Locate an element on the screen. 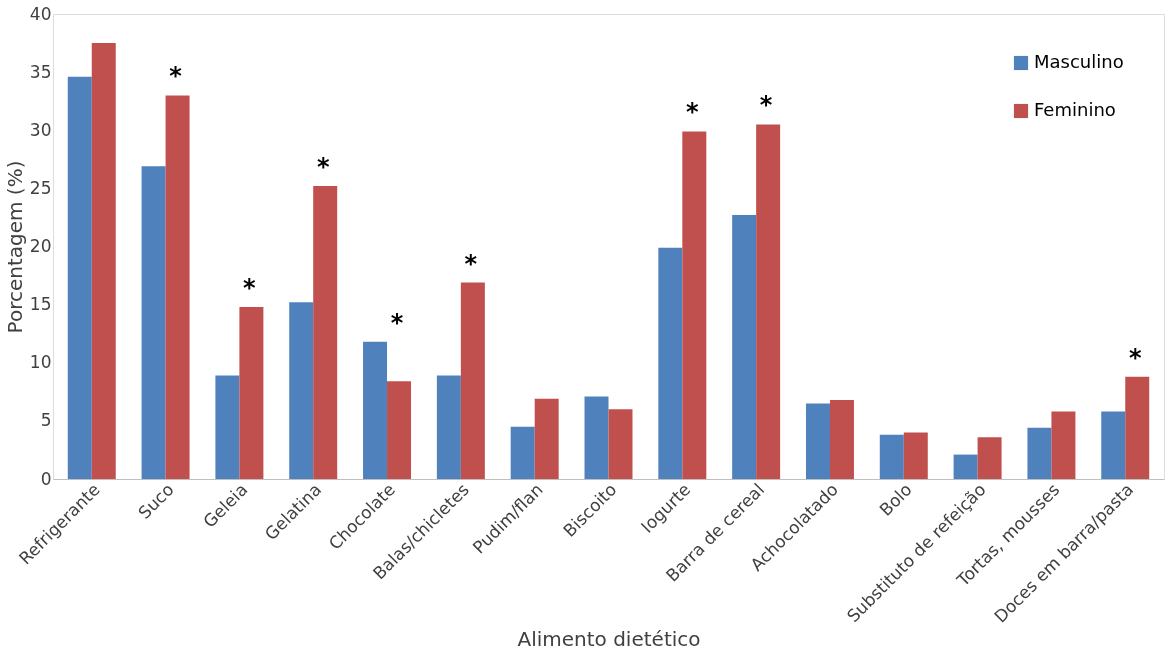  legend-label: Masculino is located at coordinates (1079, 61).